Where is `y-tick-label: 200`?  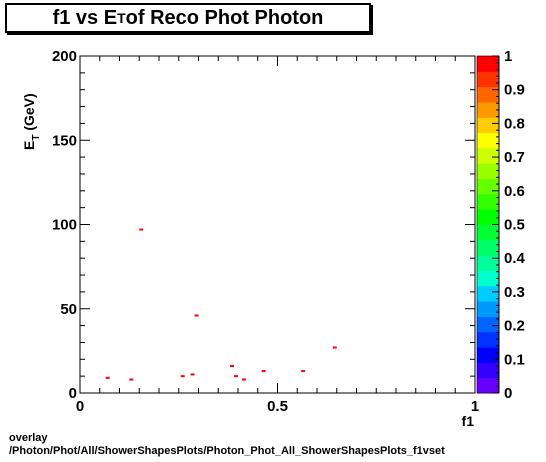
y-tick-label: 200 is located at coordinates (64, 56).